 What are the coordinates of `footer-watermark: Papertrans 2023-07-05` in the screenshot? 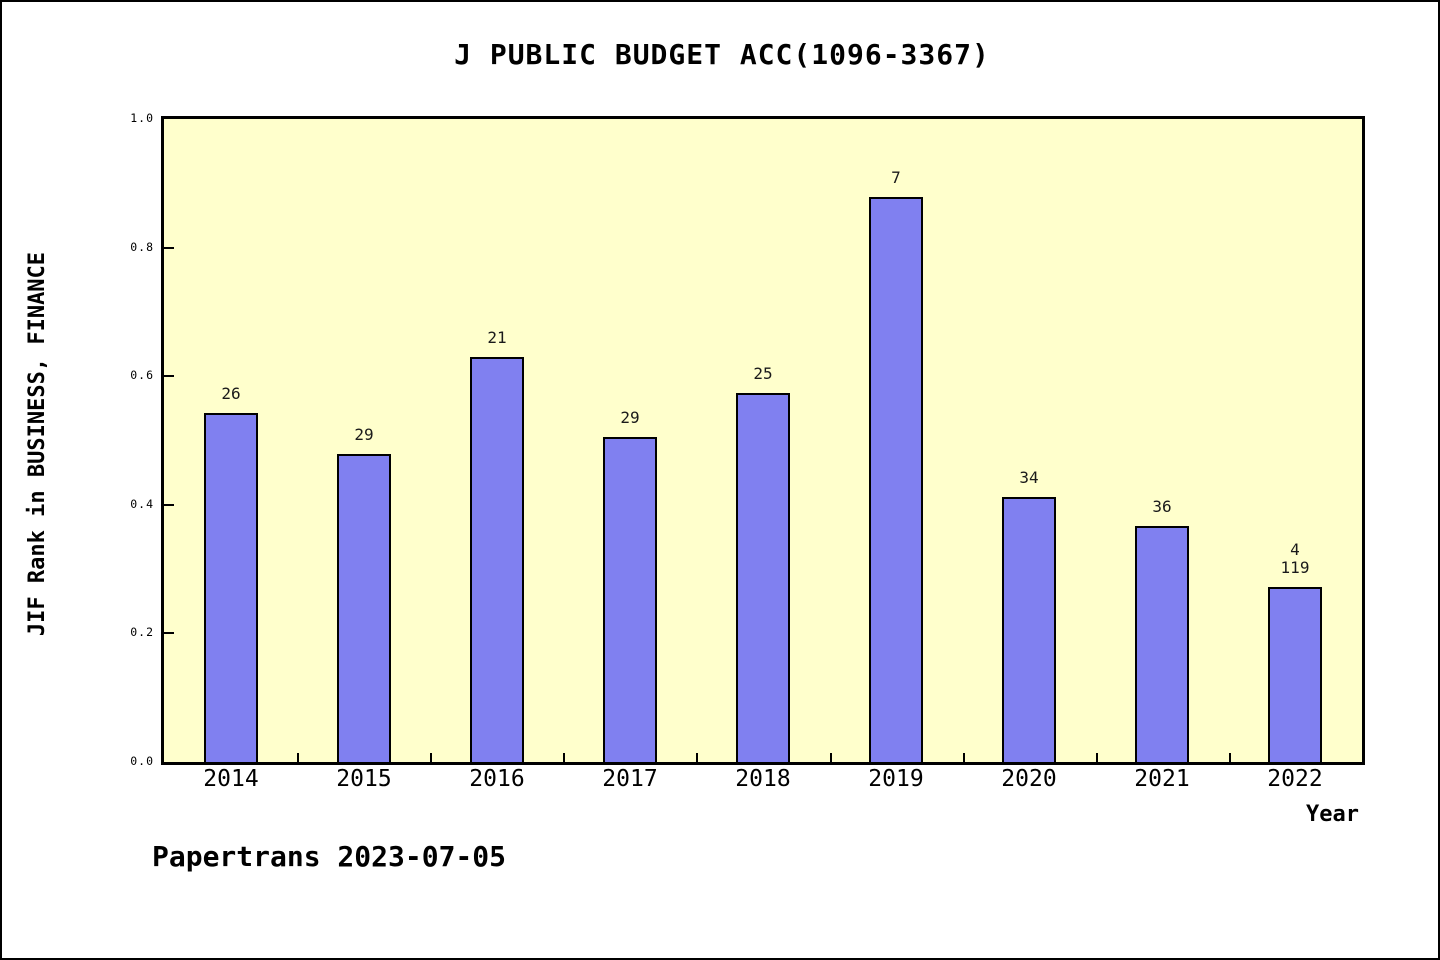 It's located at (329, 856).